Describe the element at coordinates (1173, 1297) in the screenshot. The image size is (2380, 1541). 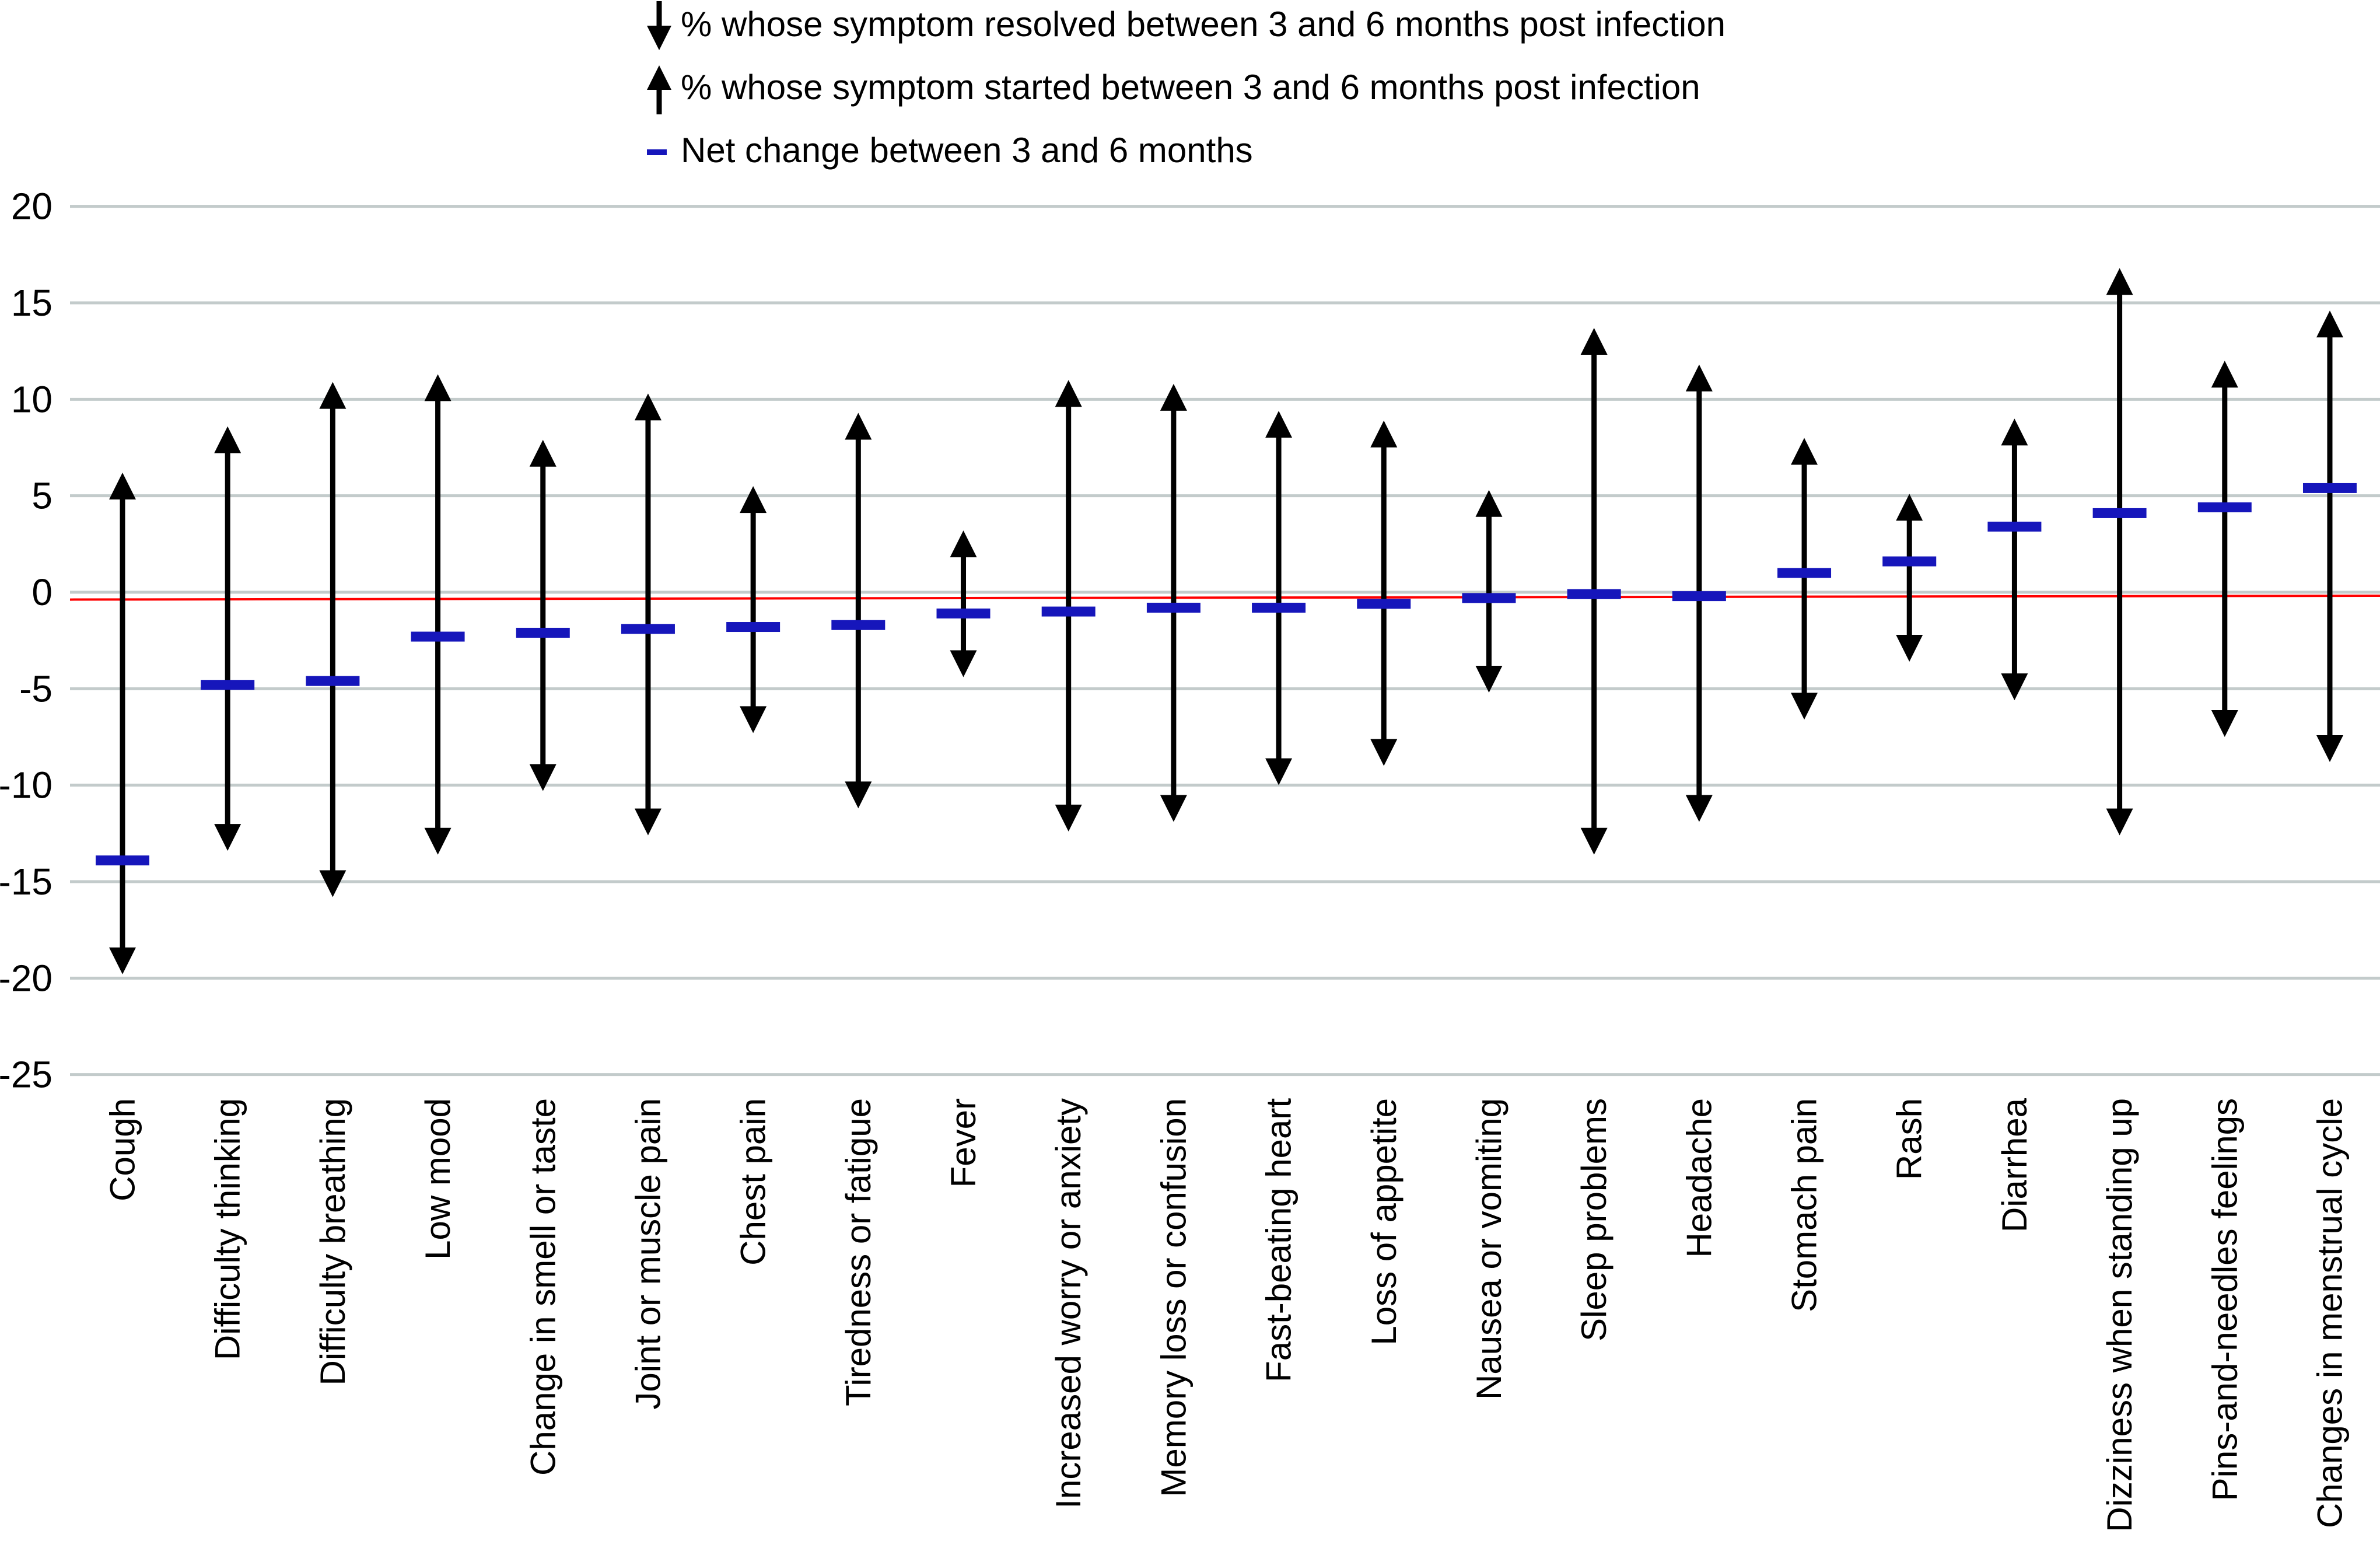
I see `category-label: Memory loss or confusion` at that location.